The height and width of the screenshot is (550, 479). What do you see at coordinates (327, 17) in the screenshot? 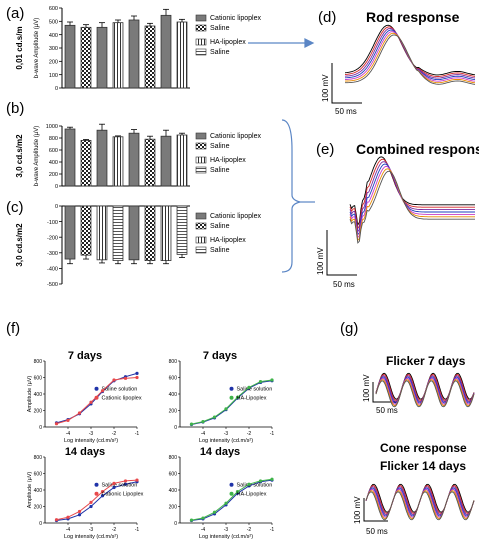
I see `panel-label-d: (d)` at bounding box center [327, 17].